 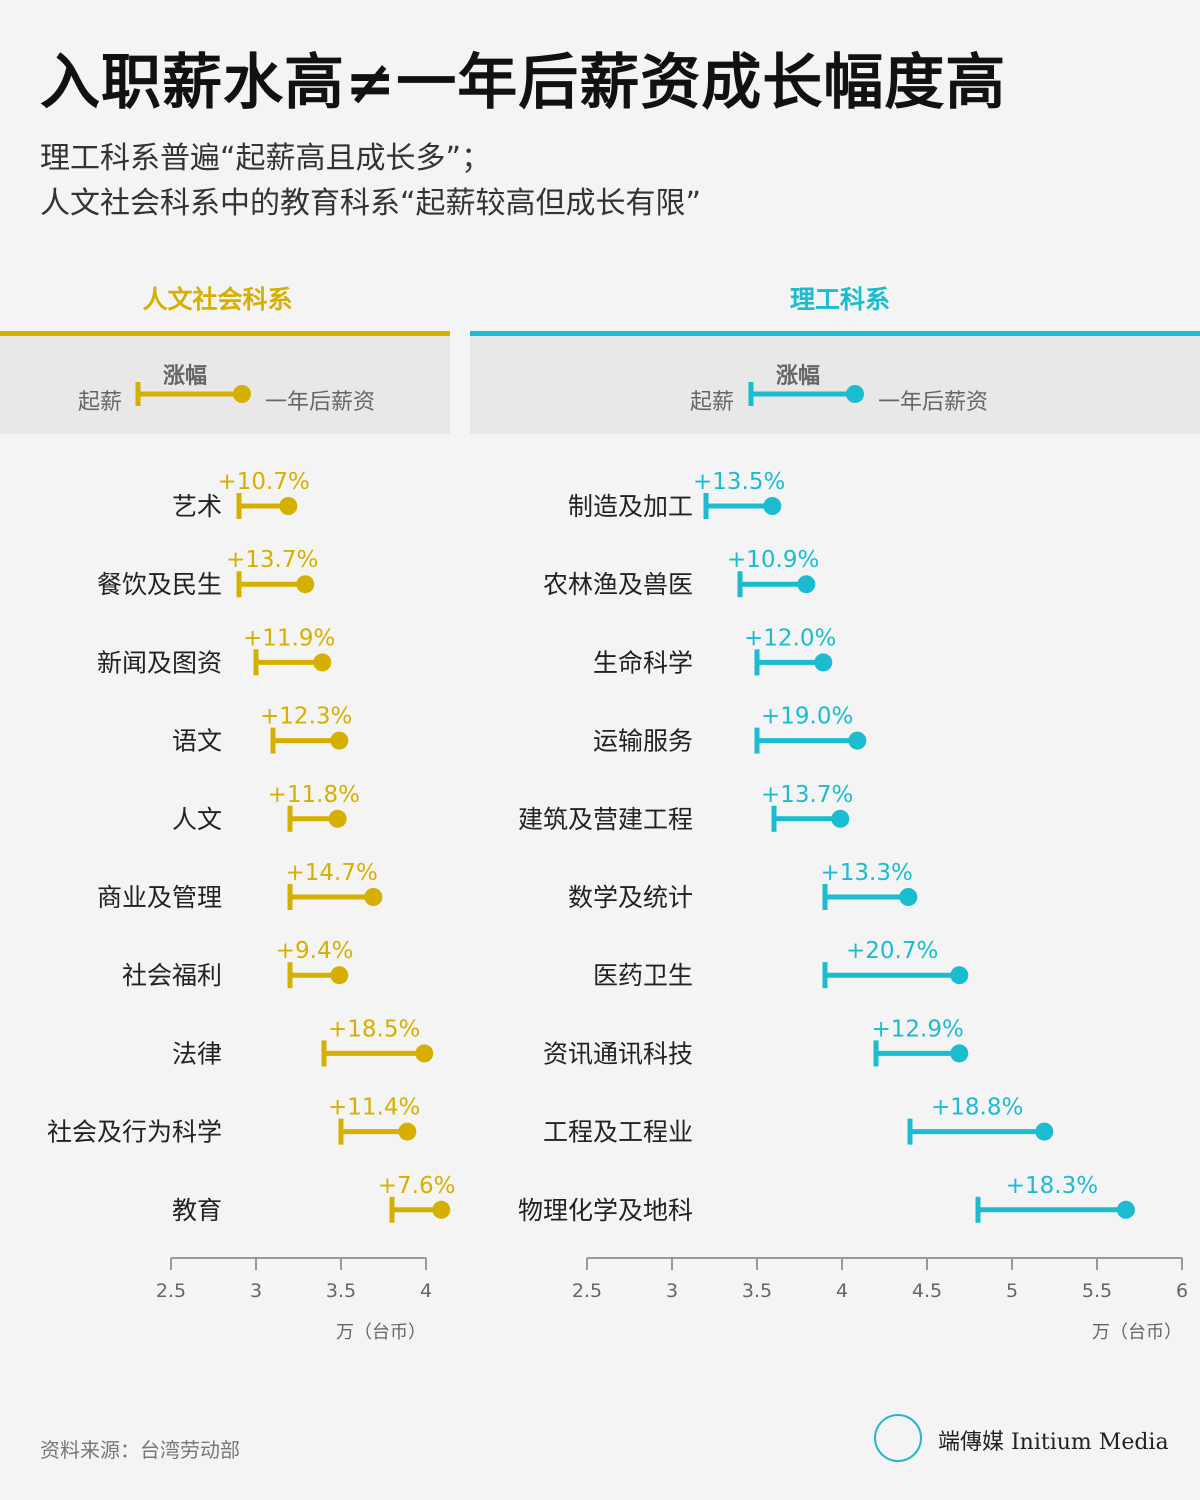 What do you see at coordinates (643, 975) in the screenshot?
I see `science-category-label: 医药卫生` at bounding box center [643, 975].